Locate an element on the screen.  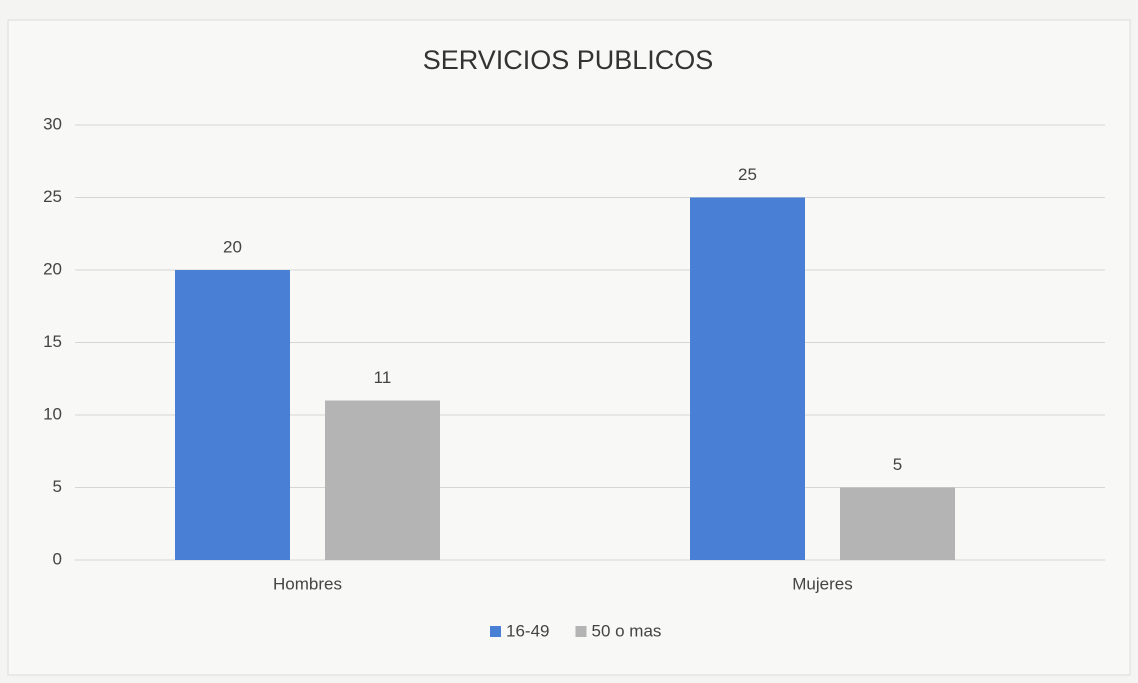
y-tick-label: 30 is located at coordinates (52, 123).